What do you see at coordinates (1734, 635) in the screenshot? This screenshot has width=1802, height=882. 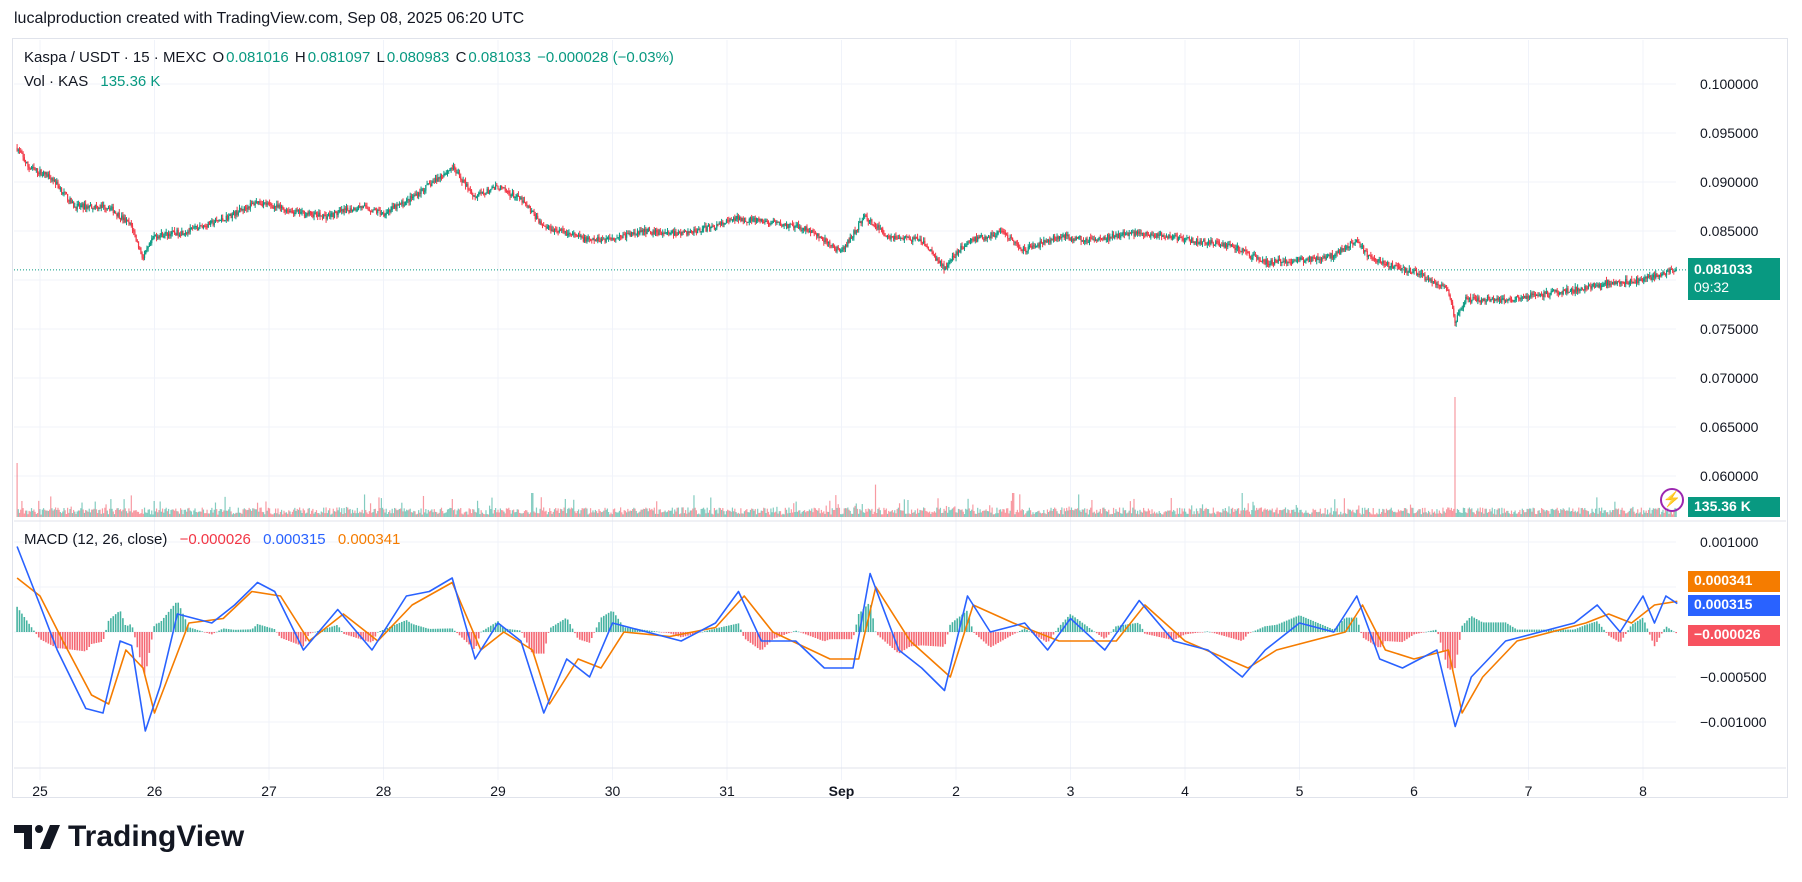 I see `macd-hist-tag: −0.000026` at bounding box center [1734, 635].